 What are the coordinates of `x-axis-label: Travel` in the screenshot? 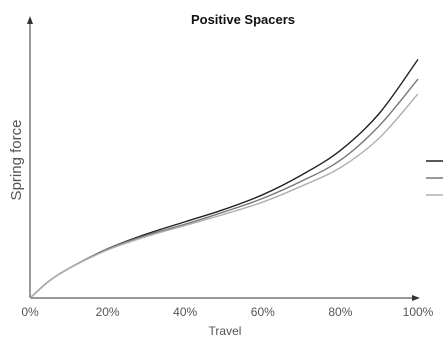 It's located at (225, 330).